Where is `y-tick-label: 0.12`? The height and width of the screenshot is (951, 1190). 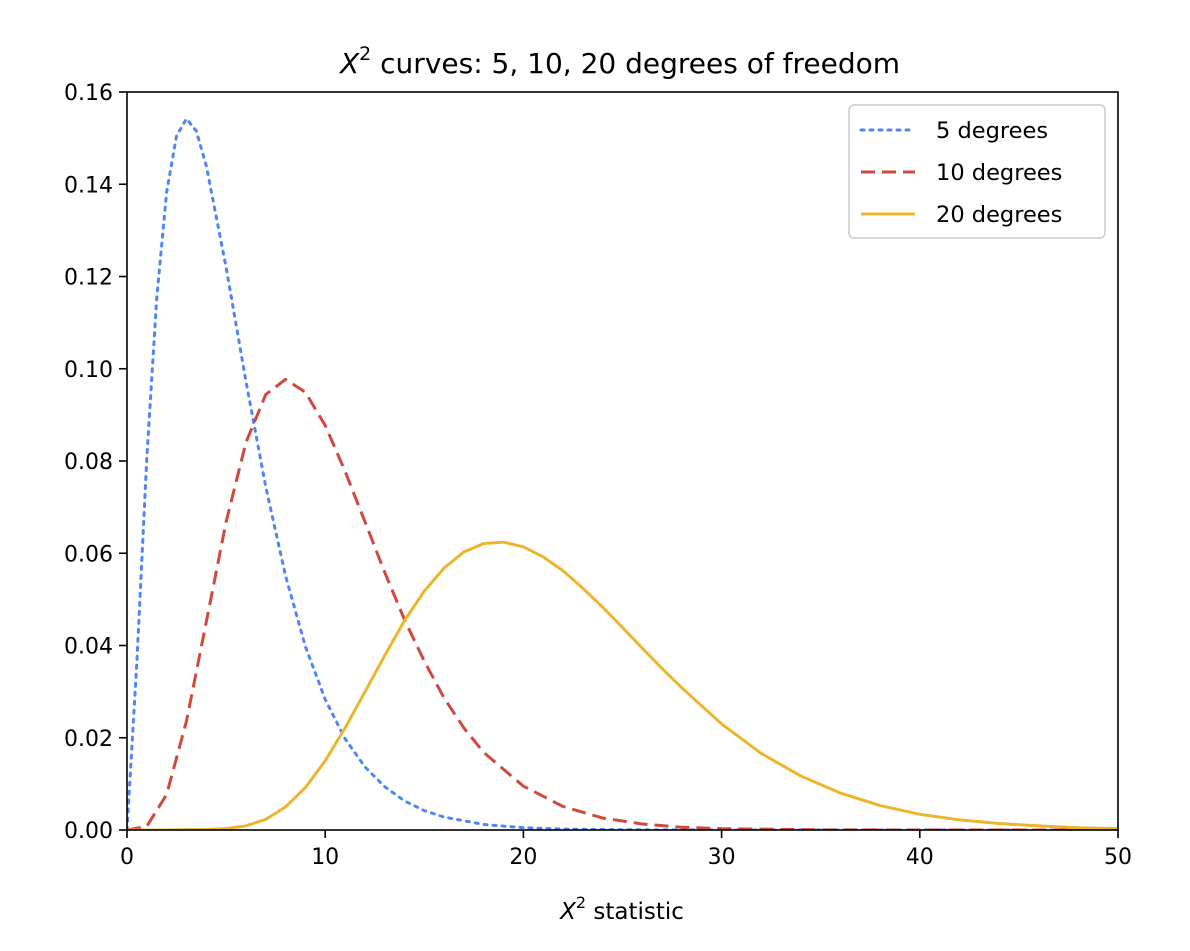
y-tick-label: 0.12 is located at coordinates (88, 278).